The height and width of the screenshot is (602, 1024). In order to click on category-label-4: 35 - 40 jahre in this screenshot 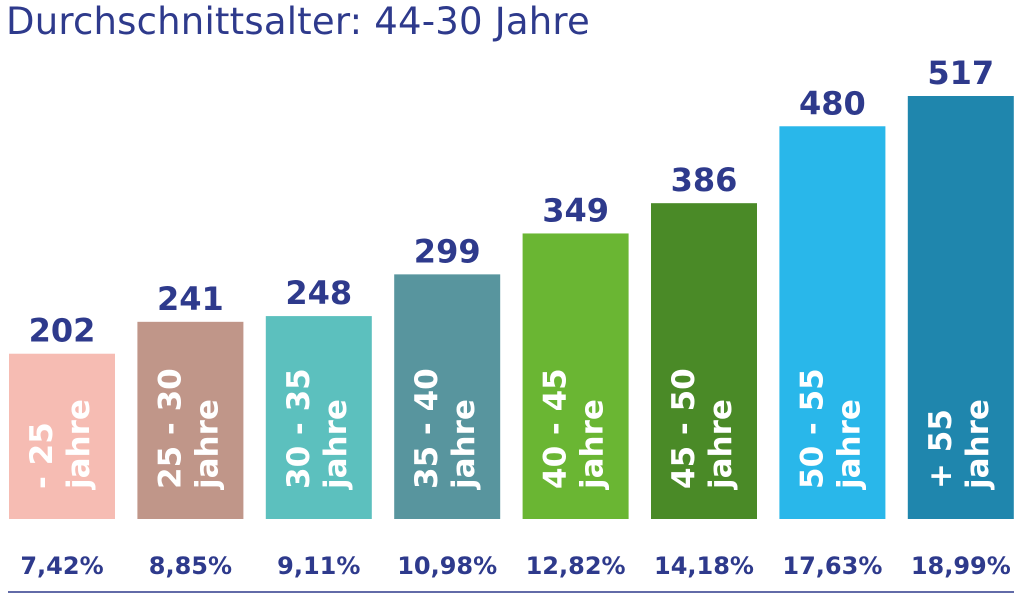, I will do `click(445, 429)`.